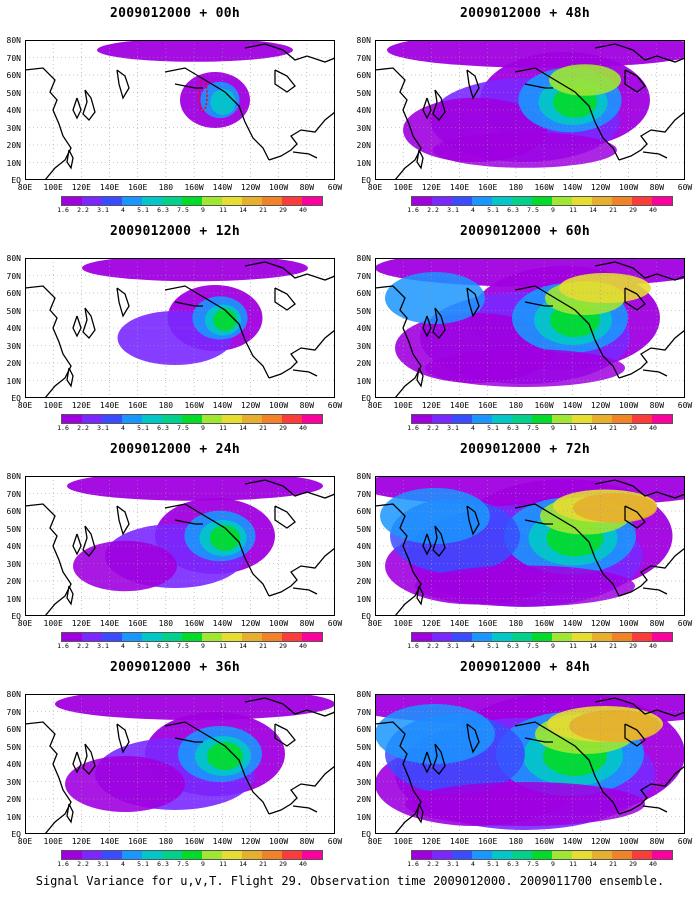 The image size is (700, 900). I want to click on lon-tick-label: 80E, so click(375, 187).